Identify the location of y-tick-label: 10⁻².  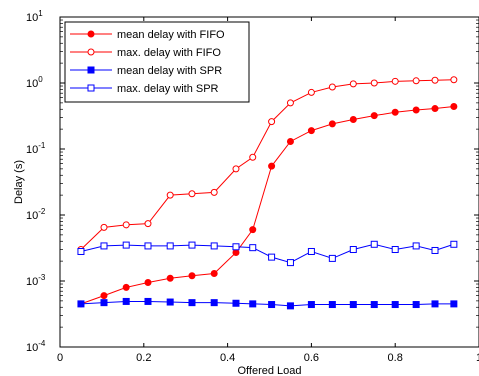
(36, 214).